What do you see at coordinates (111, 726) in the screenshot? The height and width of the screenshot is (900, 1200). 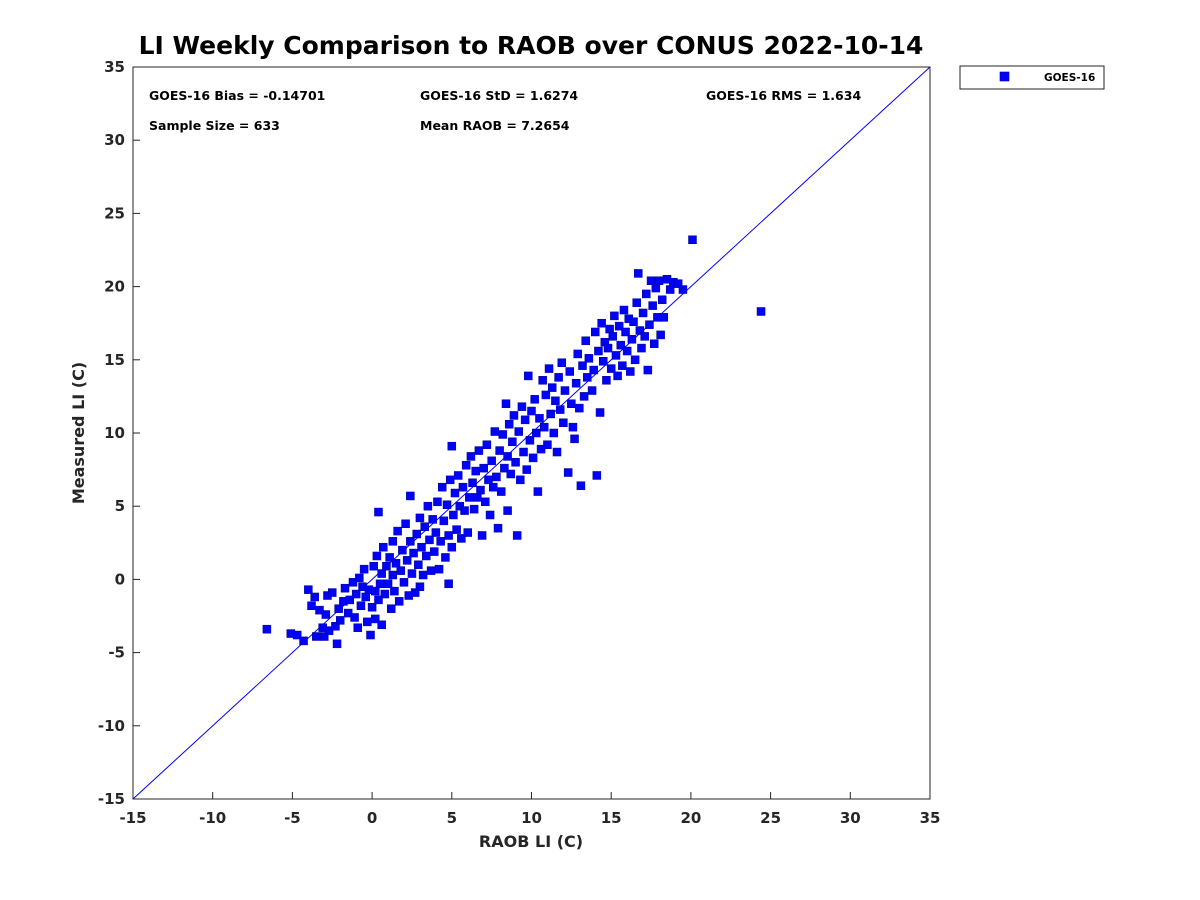 I see `y-tick-label: -10` at bounding box center [111, 726].